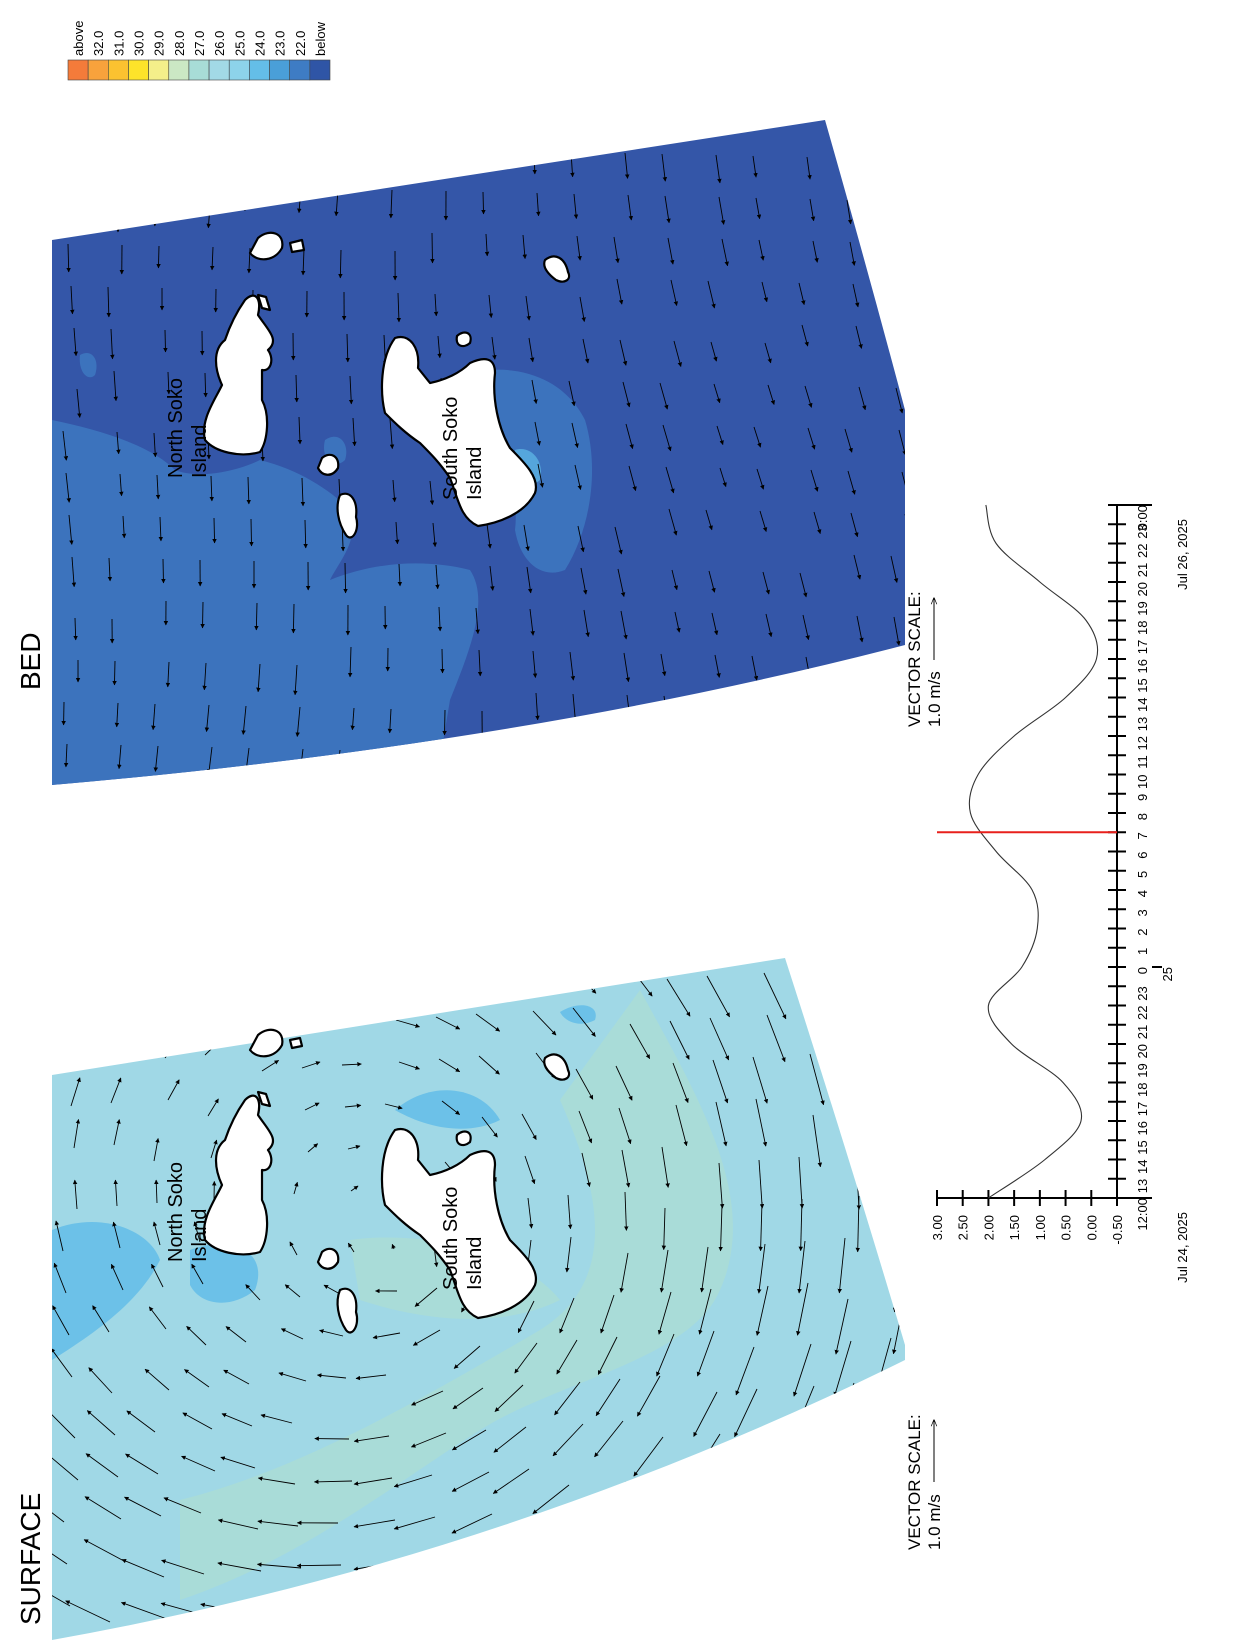  Describe the element at coordinates (1142, 970) in the screenshot. I see `time-tick-label: 0` at that location.